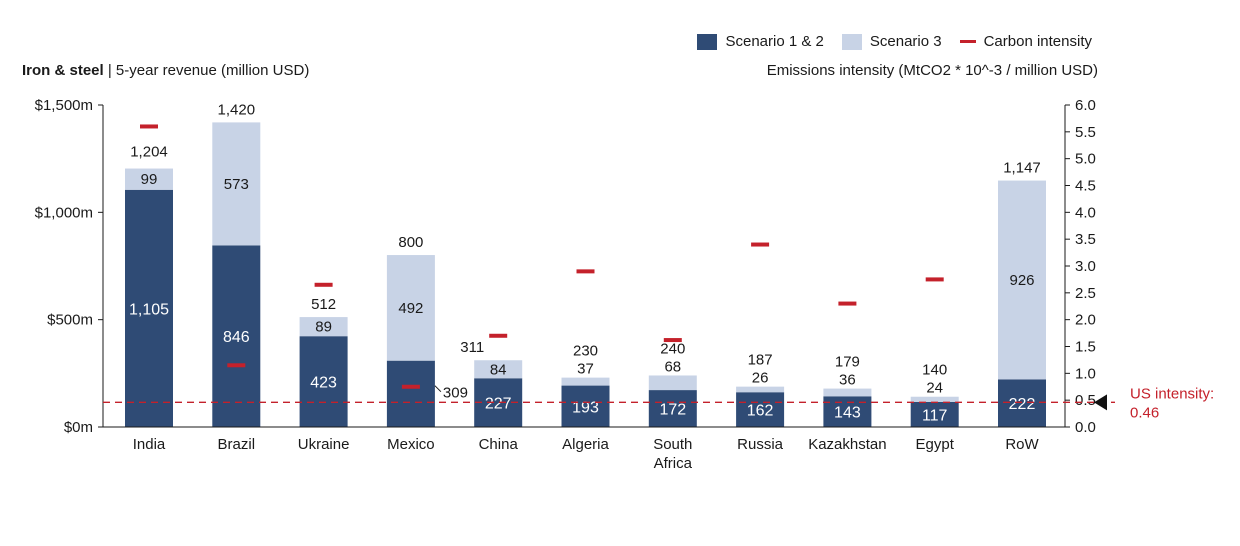 Image resolution: width=1240 pixels, height=546 pixels. Describe the element at coordinates (438, 389) in the screenshot. I see `label-leader-line` at that location.